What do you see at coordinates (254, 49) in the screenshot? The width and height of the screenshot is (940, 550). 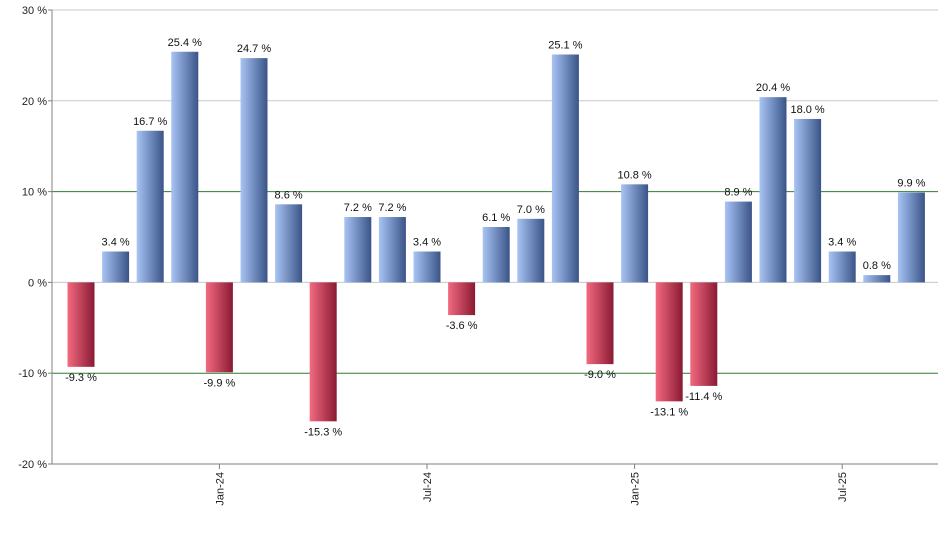 I see `bar-value-label: 24.7 %` at bounding box center [254, 49].